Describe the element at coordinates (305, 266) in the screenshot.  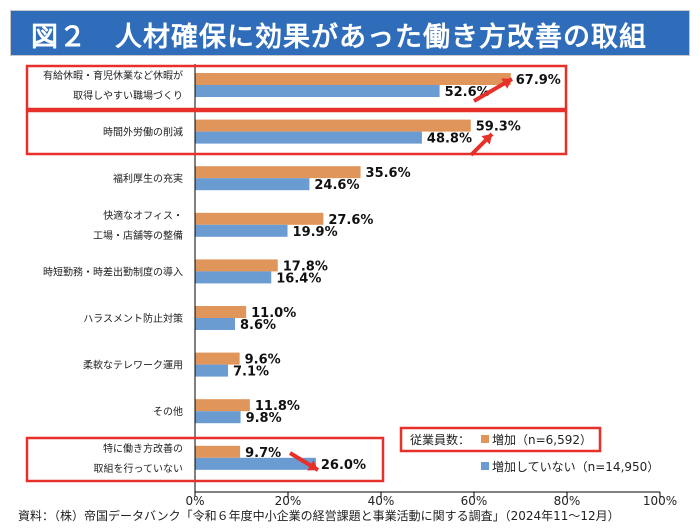
I see `data-label: 17.8%` at that location.